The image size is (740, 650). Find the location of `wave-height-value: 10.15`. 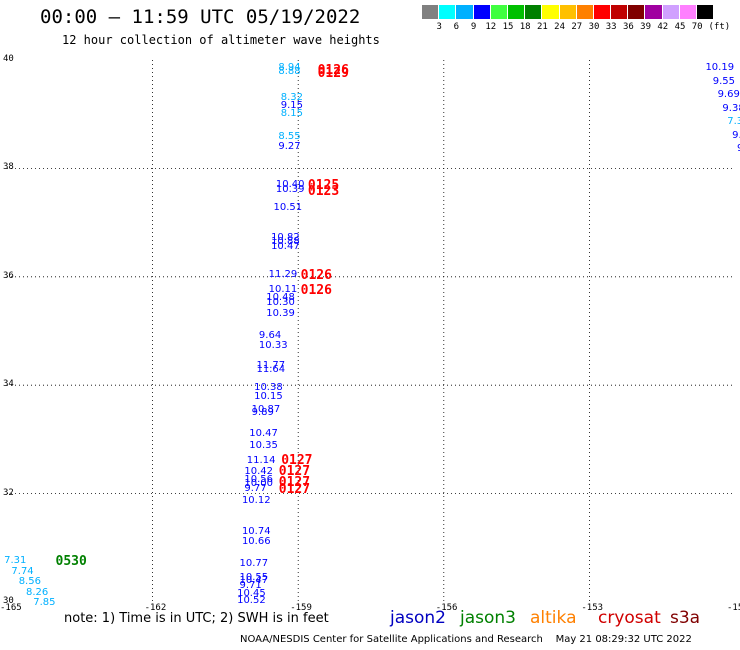

wave-height-value: 10.15 is located at coordinates (268, 397).